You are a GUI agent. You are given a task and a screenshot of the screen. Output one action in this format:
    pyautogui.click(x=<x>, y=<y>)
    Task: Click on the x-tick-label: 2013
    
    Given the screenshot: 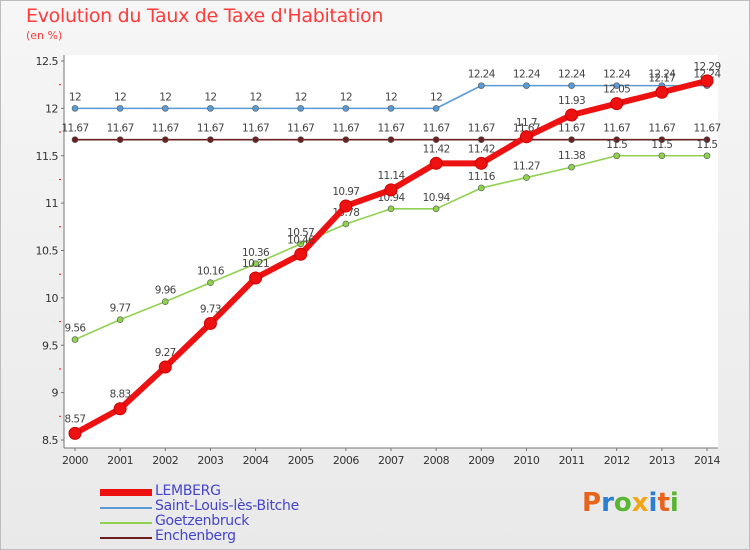 What is the action you would take?
    pyautogui.click(x=662, y=460)
    